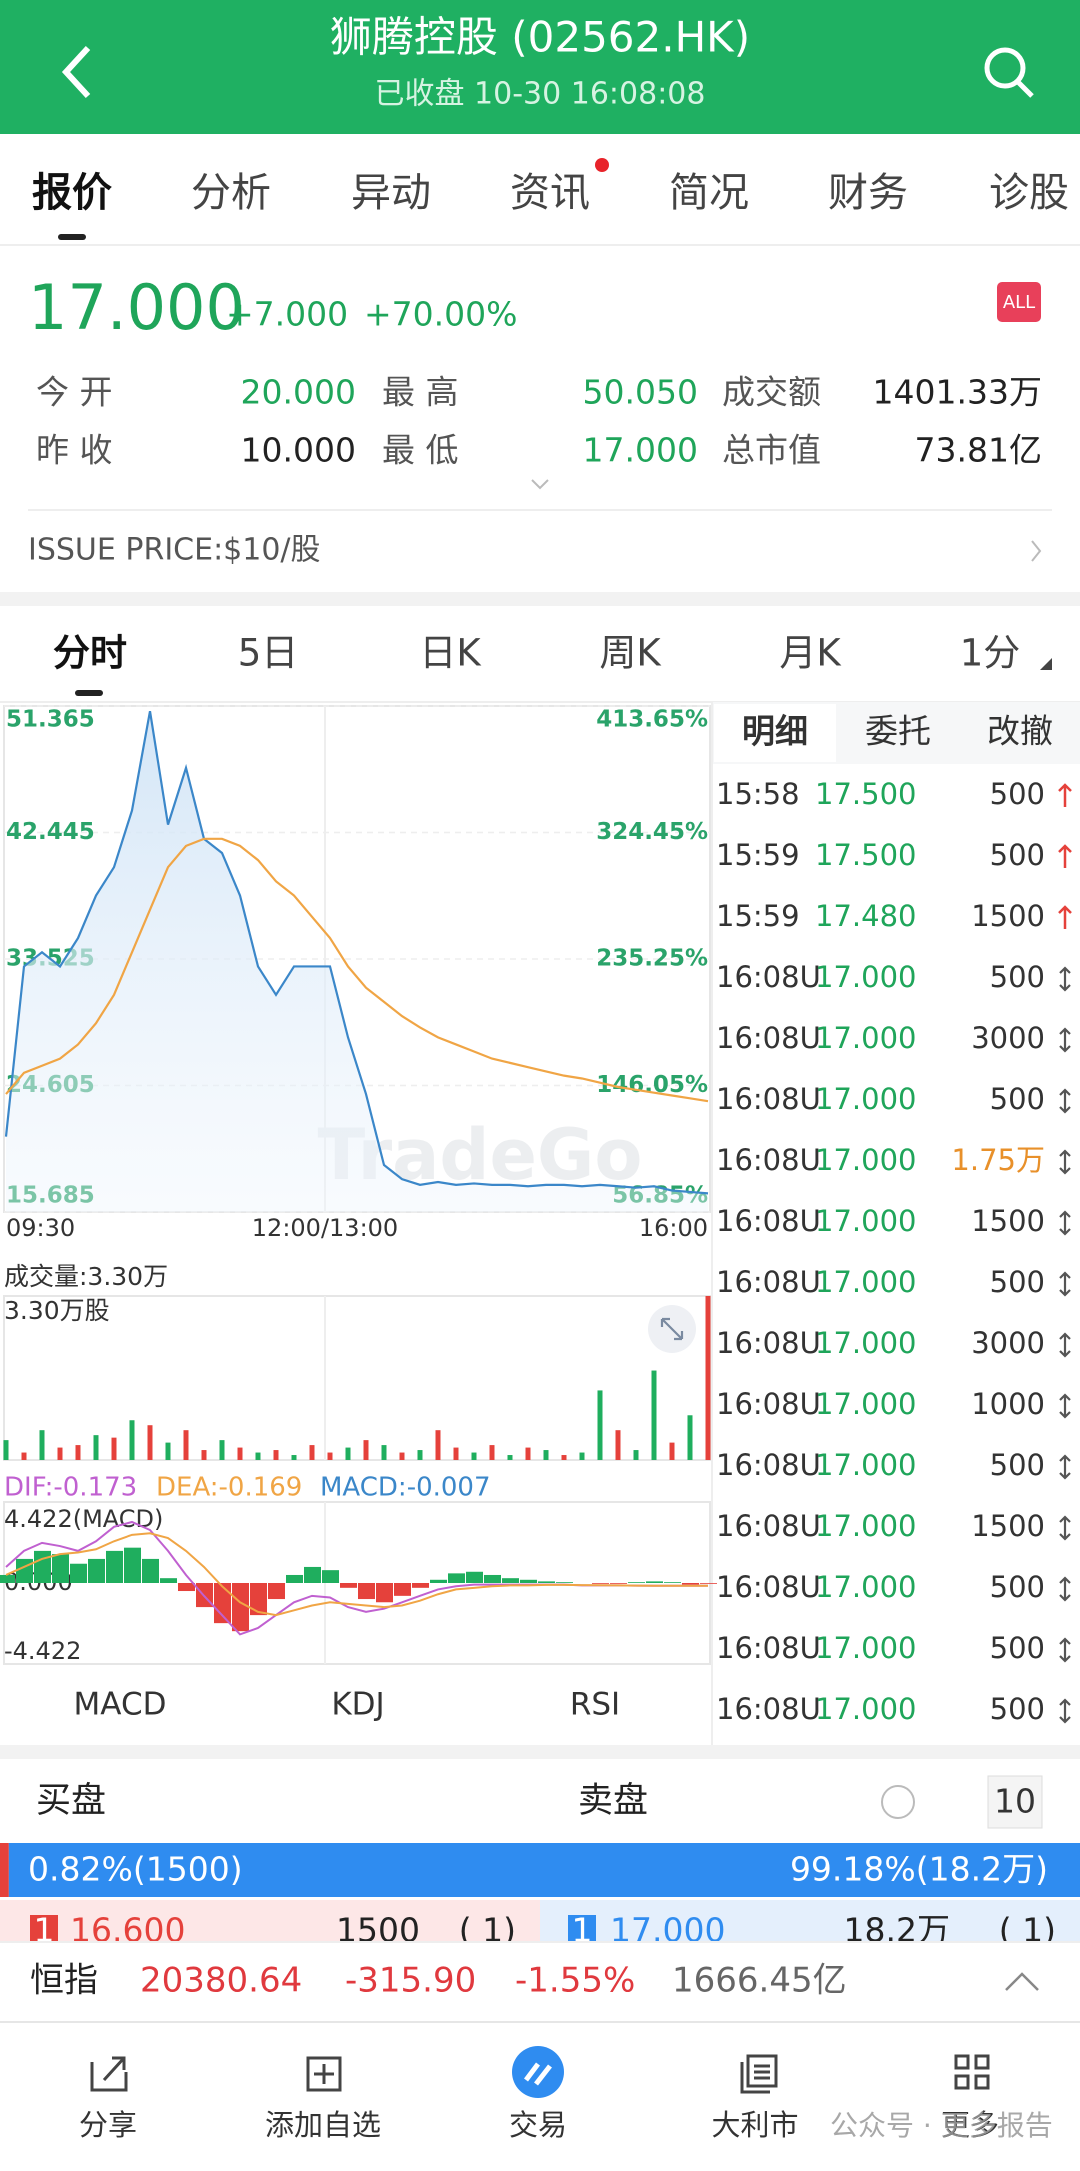 This screenshot has height=2171, width=1080. I want to click on index-item: 20380.64, so click(221, 1981).